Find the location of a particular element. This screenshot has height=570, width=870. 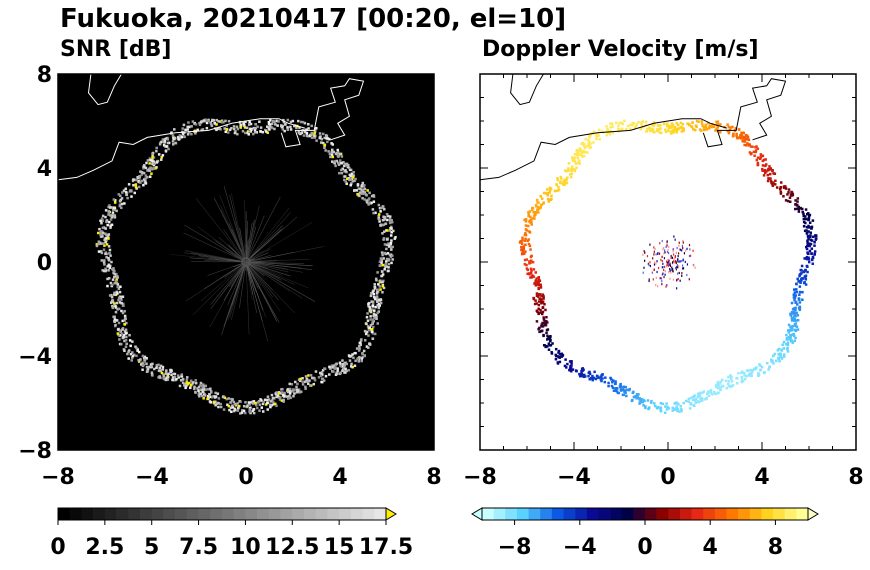

y-tick-label: 0 is located at coordinates (44, 263).